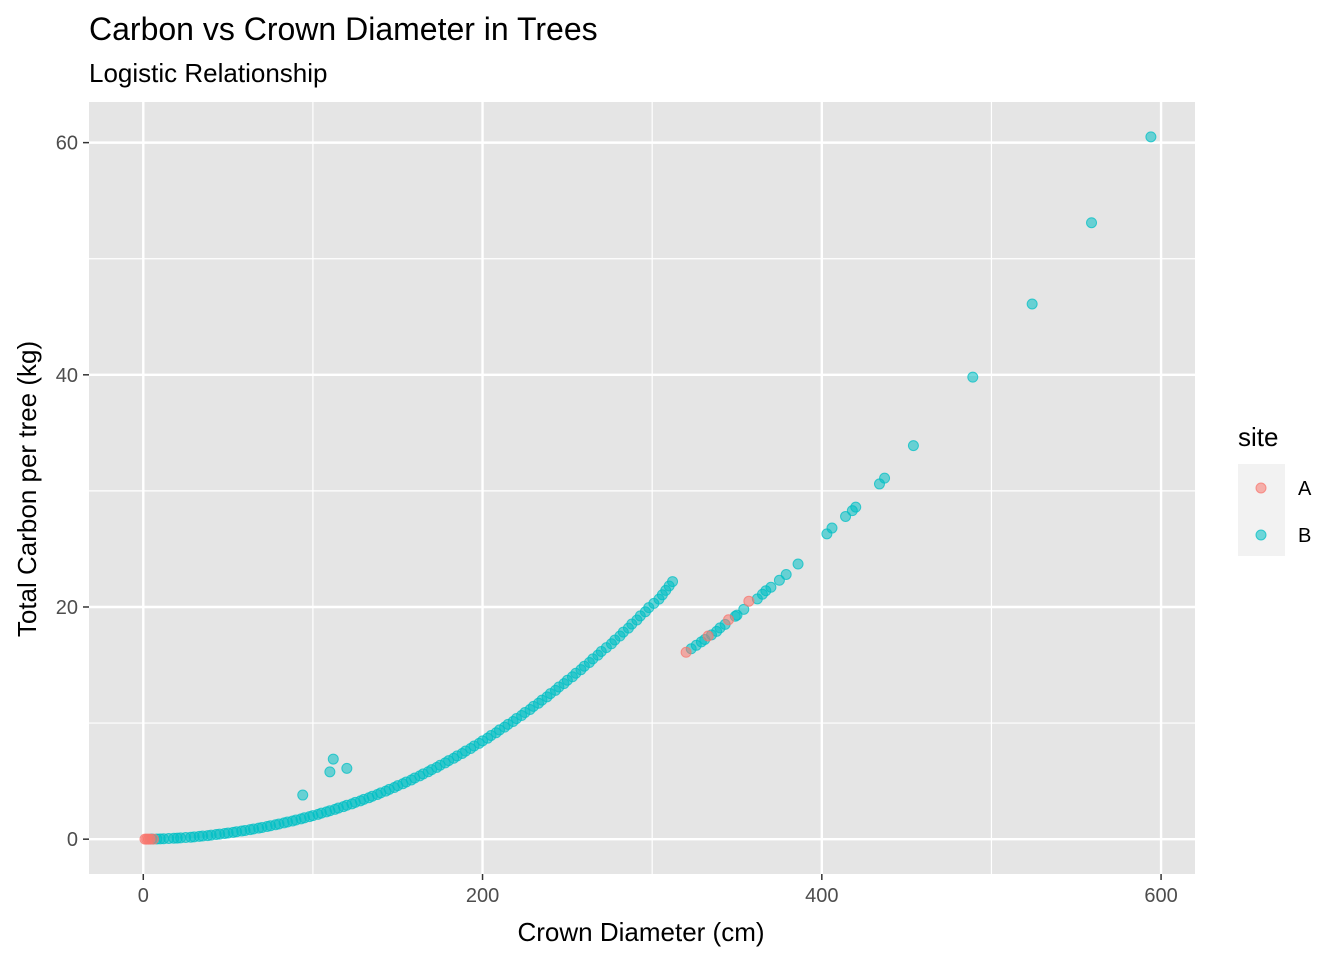 The image size is (1344, 960). I want to click on legend-key-a, so click(1261, 488).